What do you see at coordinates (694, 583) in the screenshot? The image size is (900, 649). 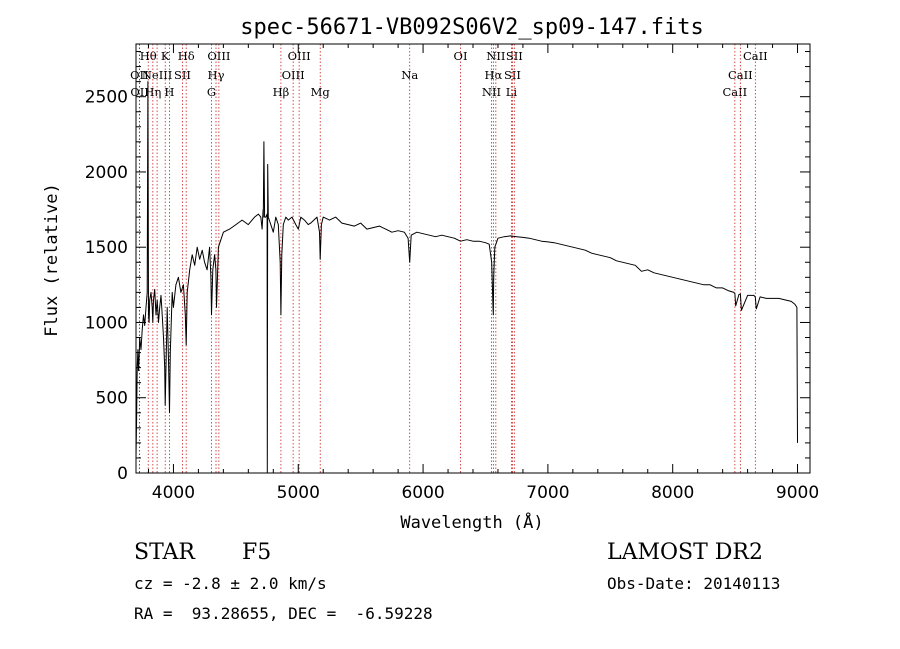 I see `observation-date: Obs-Date: 20140113` at bounding box center [694, 583].